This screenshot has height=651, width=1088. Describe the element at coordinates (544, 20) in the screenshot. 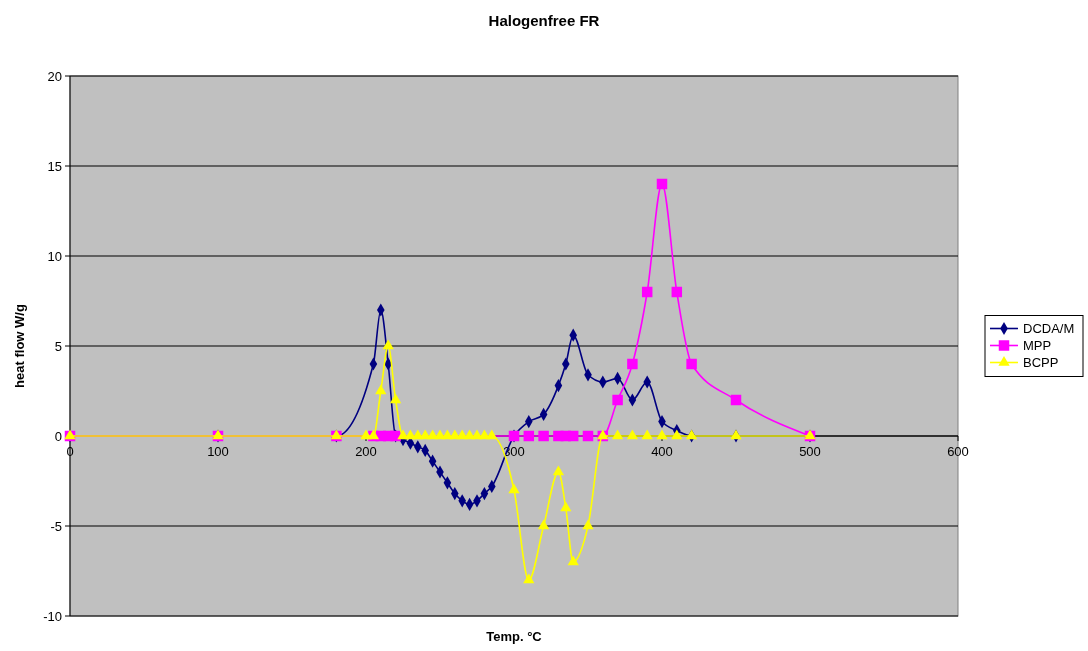

I see `chart-title: Halogenfree FR` at that location.